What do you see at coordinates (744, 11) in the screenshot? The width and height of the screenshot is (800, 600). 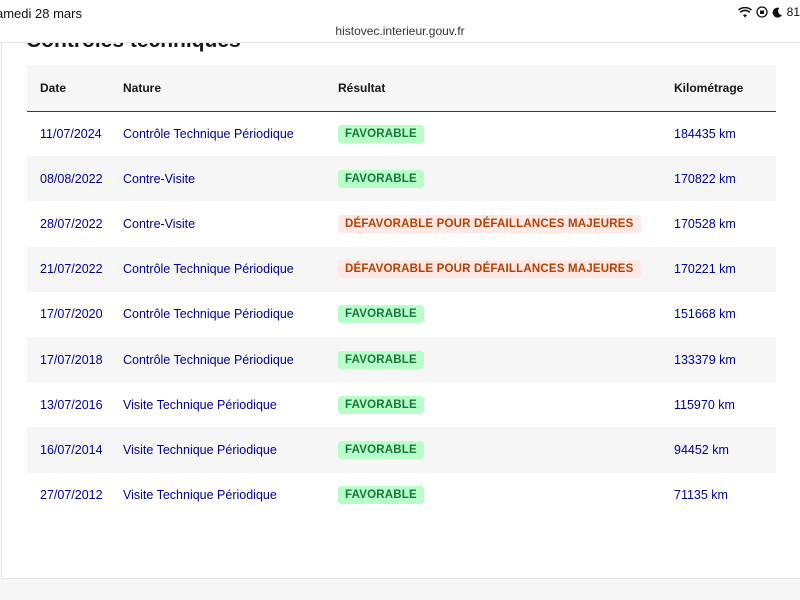 I see `wifi-icon` at bounding box center [744, 11].